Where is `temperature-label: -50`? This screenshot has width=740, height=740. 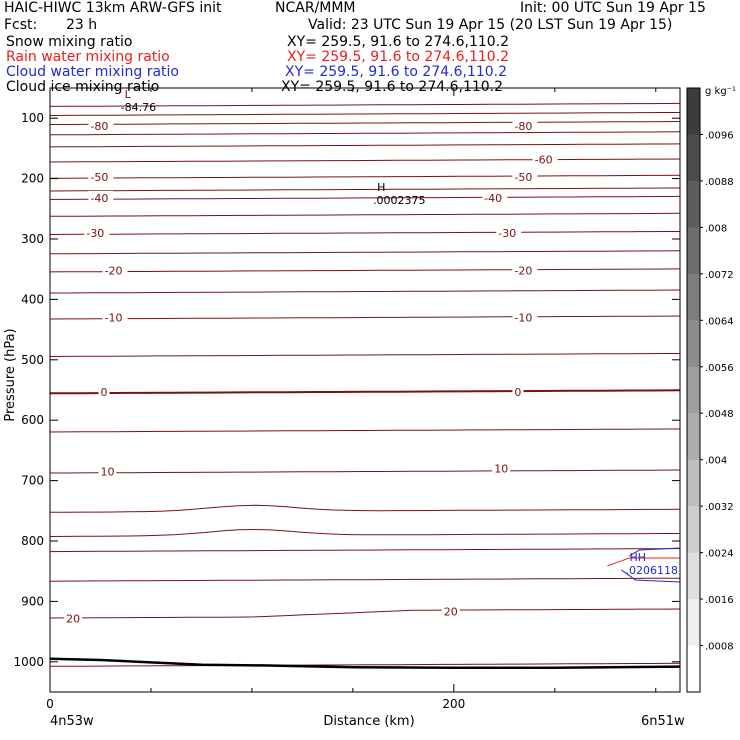
temperature-label: -50 is located at coordinates (523, 177).